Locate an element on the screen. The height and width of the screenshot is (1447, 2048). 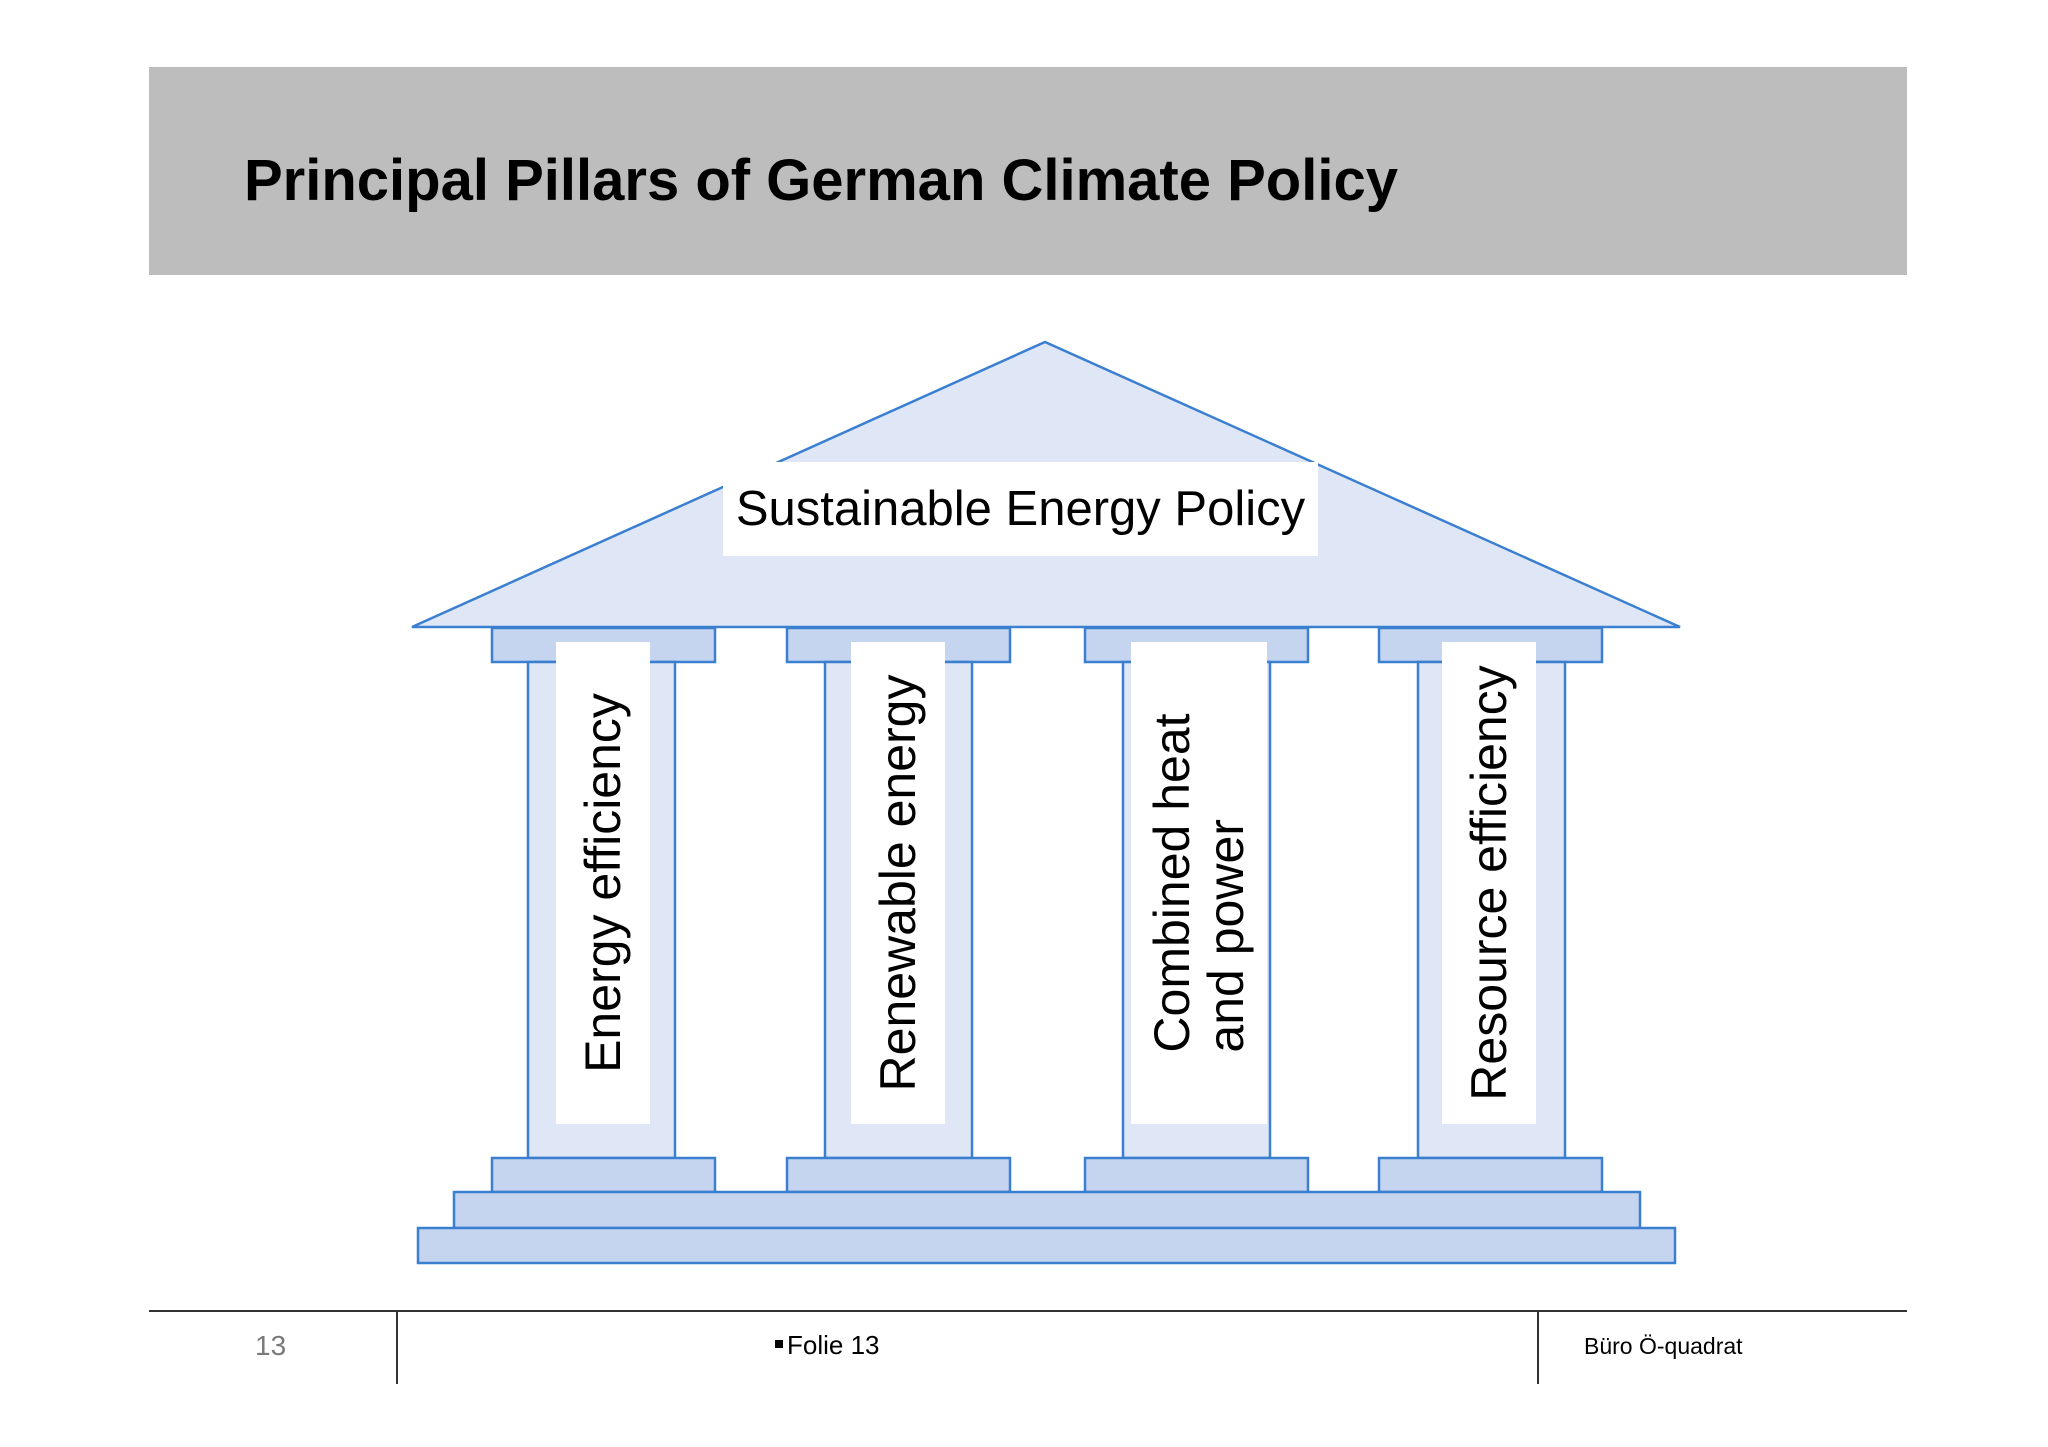
temple-step-lower is located at coordinates (1046, 1245).